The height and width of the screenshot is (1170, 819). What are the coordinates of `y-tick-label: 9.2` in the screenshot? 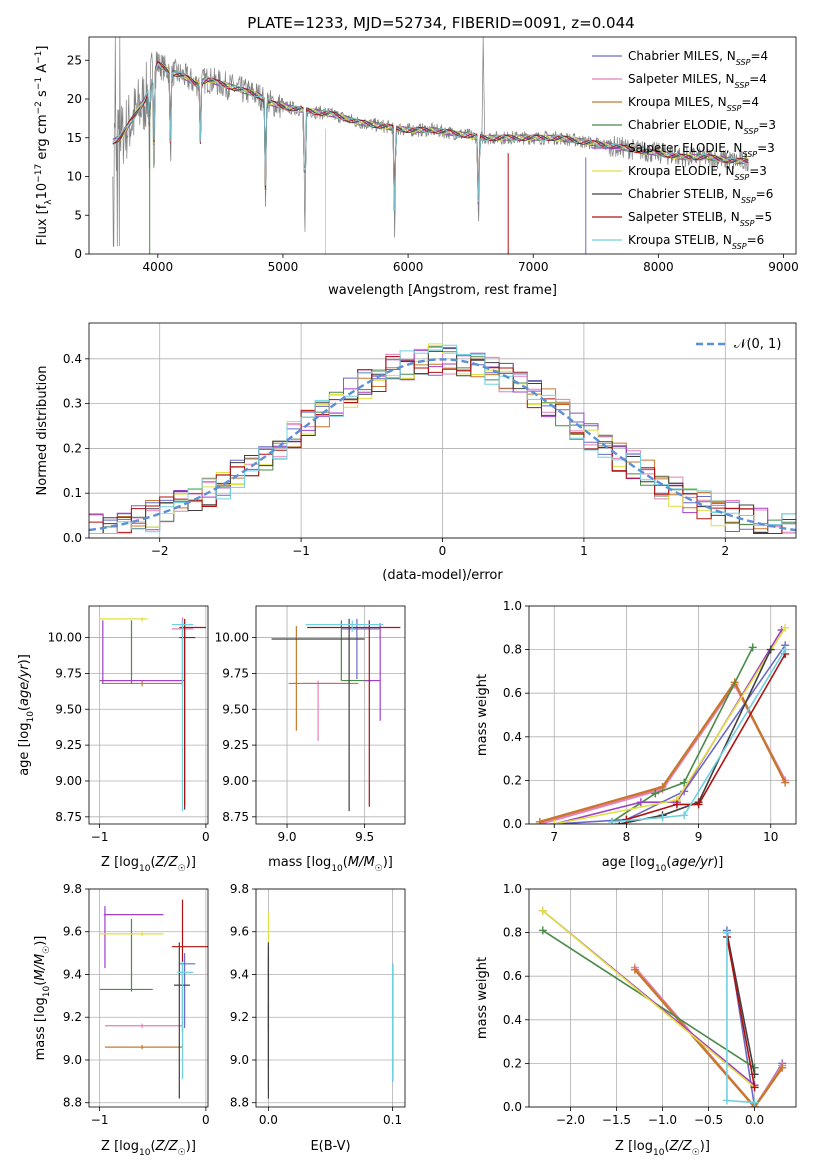 It's located at (72, 1017).